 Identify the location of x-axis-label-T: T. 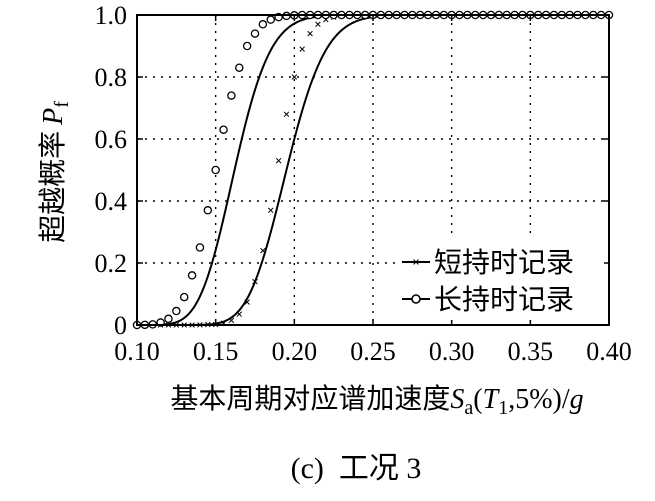
(492, 399).